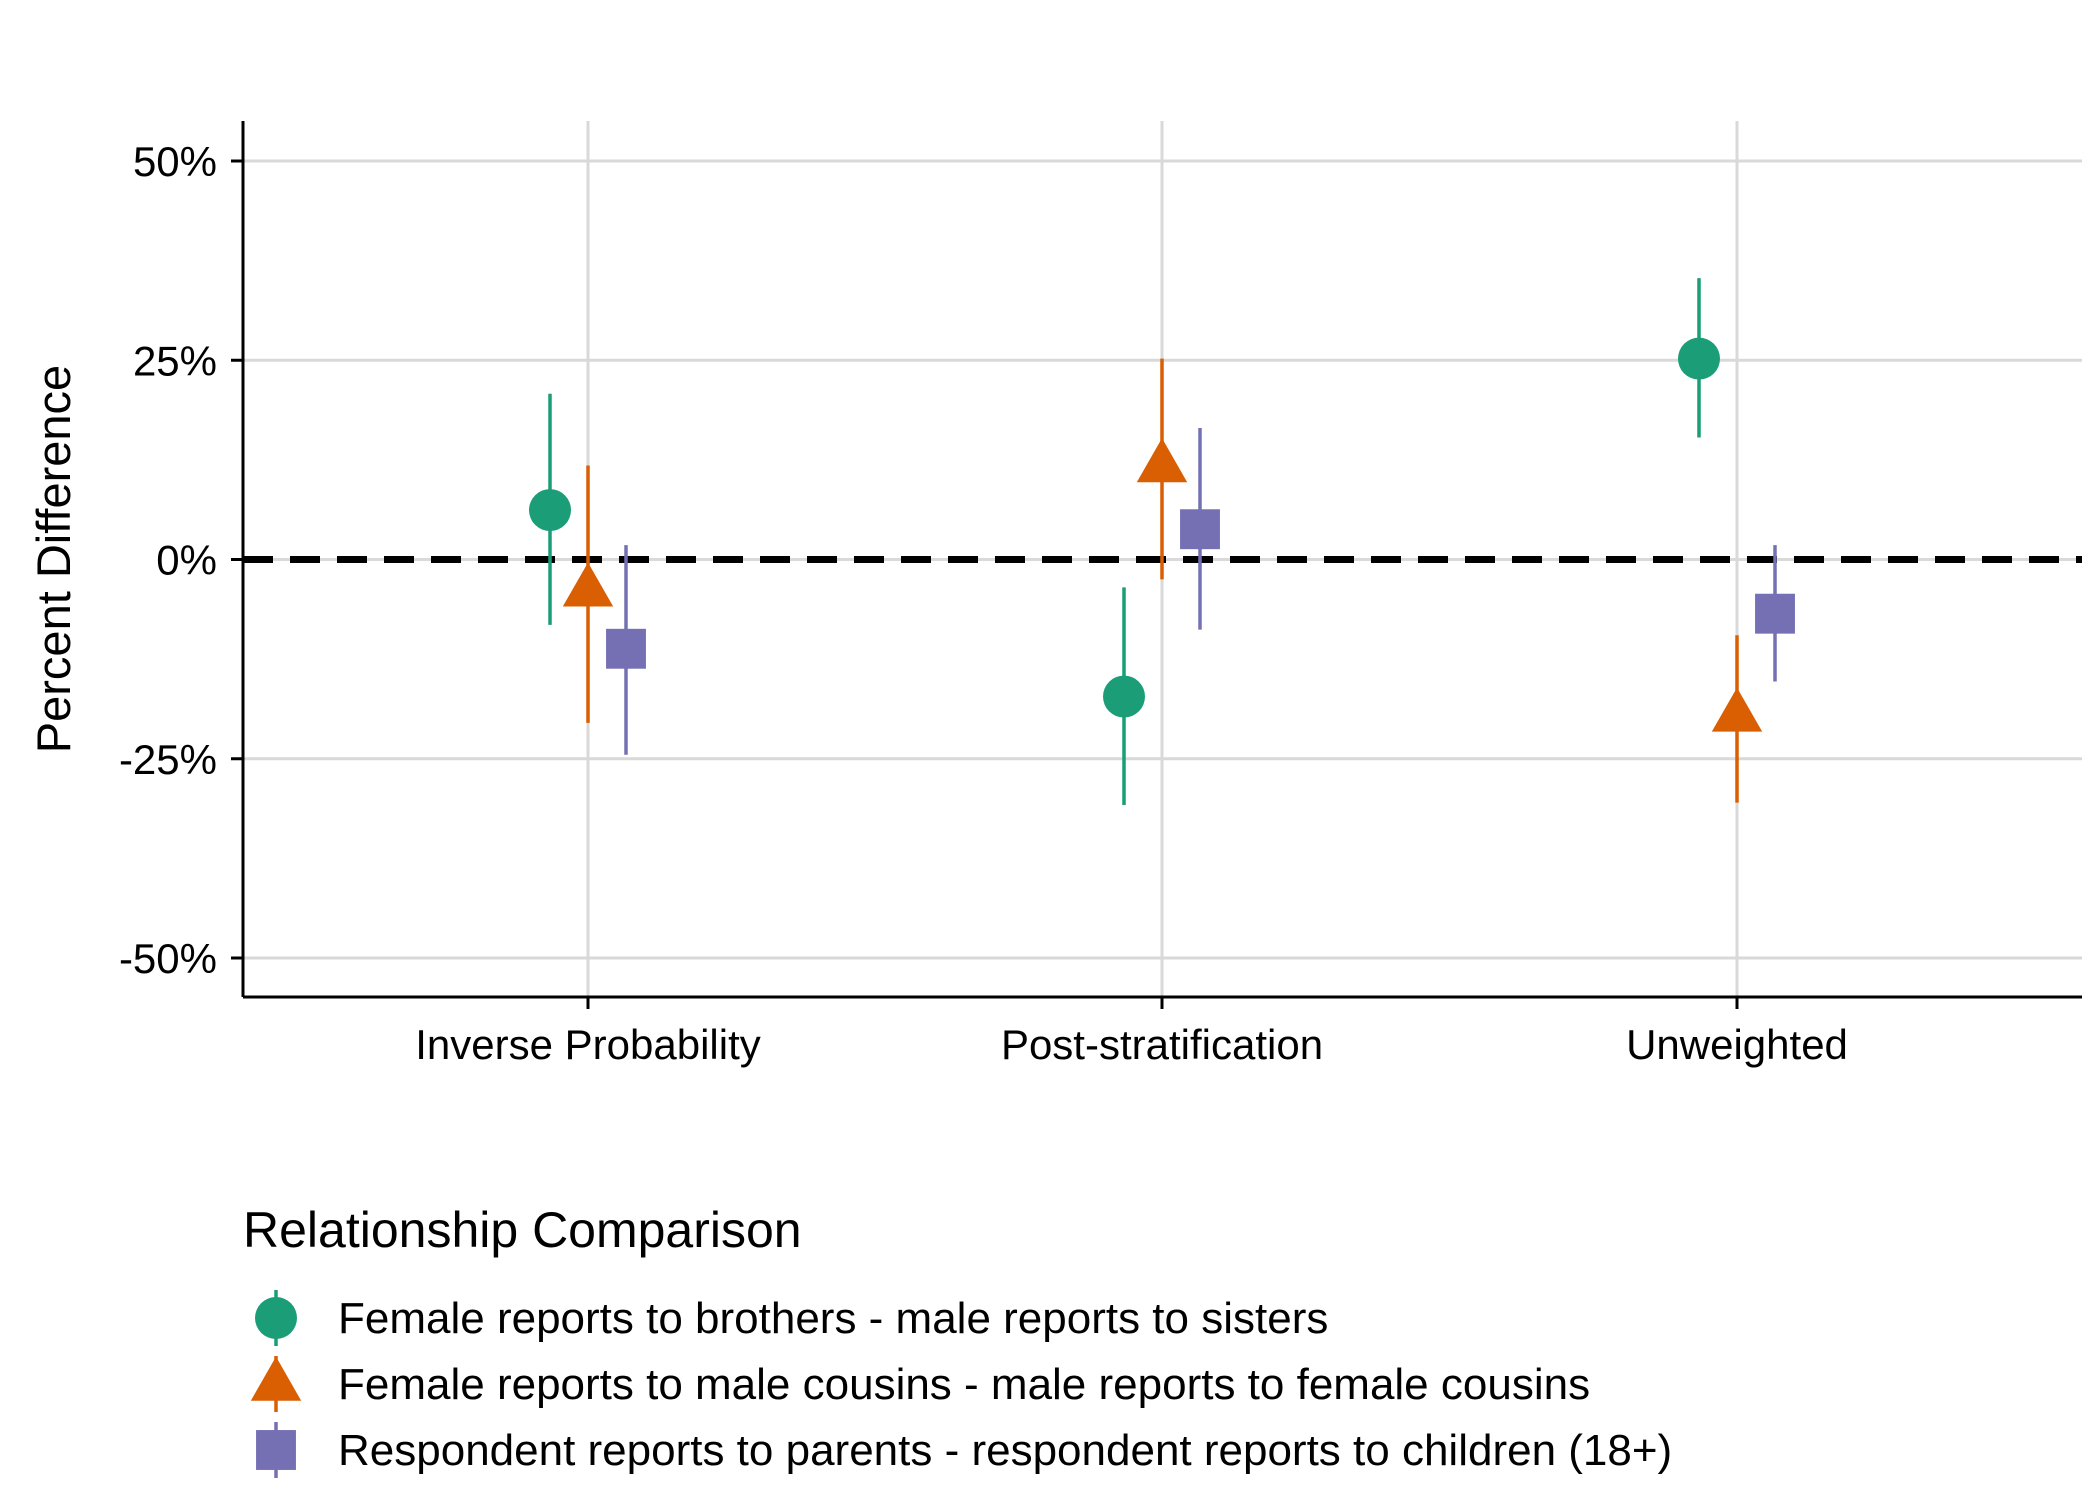  I want to click on y-tick-label: 50%, so click(175, 161).